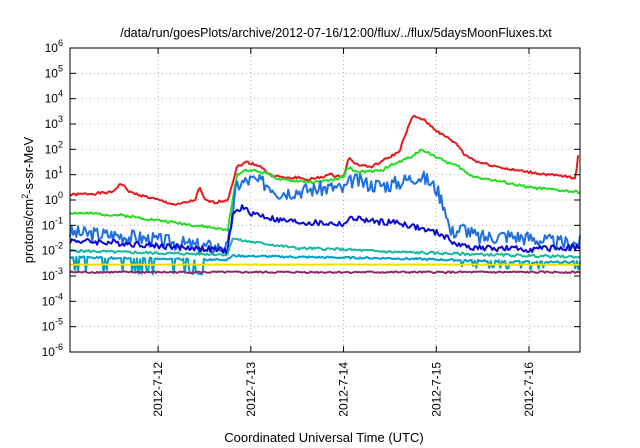  I want to click on y-tick-label: 10², so click(54, 147).